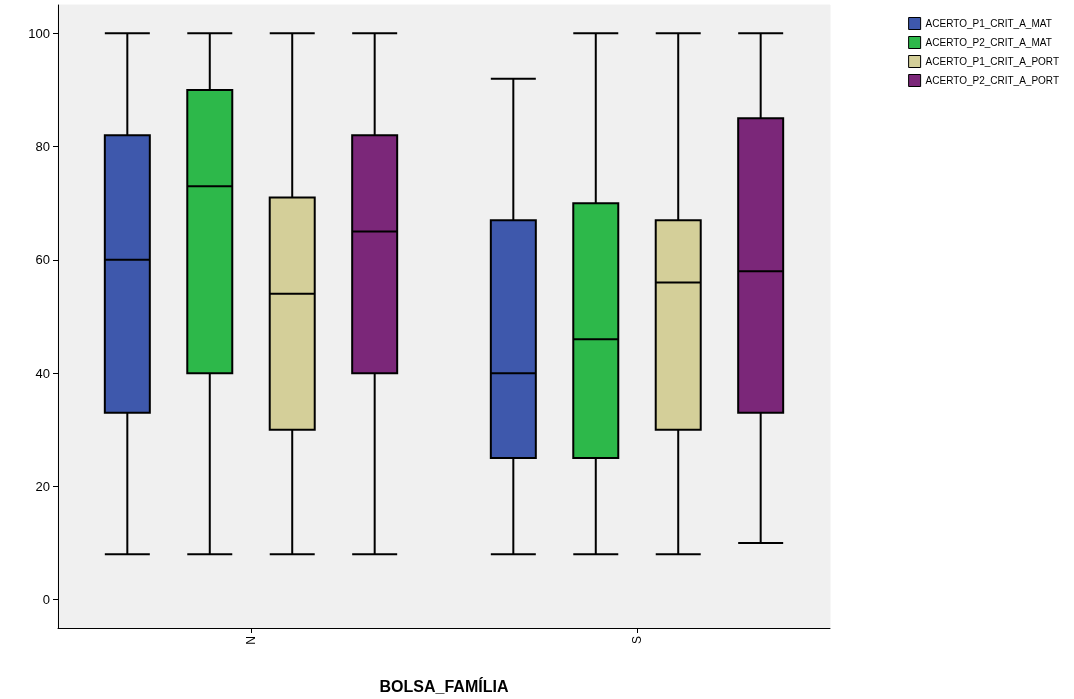 This screenshot has height=699, width=1074. Describe the element at coordinates (988, 23) in the screenshot. I see `legend-label: ACERTO_P1_CRIT_A_MAT` at that location.